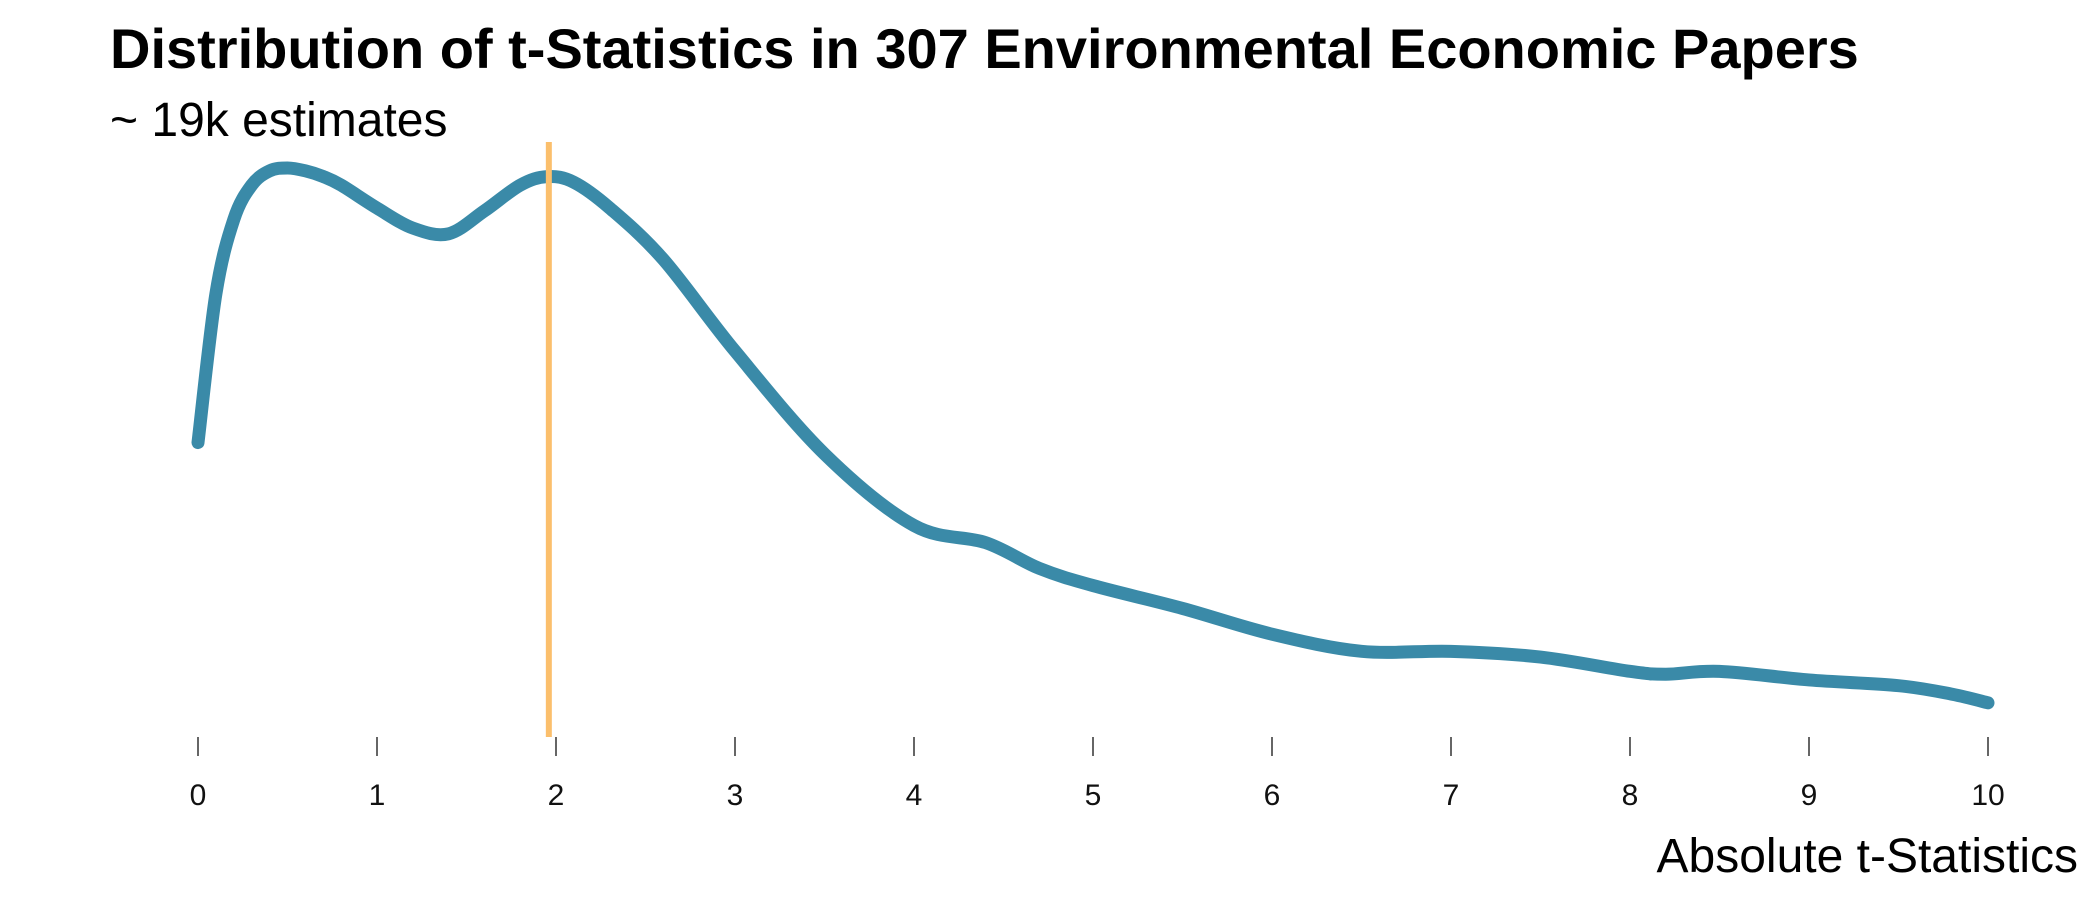  I want to click on x-tick-label-8: 8, so click(1630, 795).